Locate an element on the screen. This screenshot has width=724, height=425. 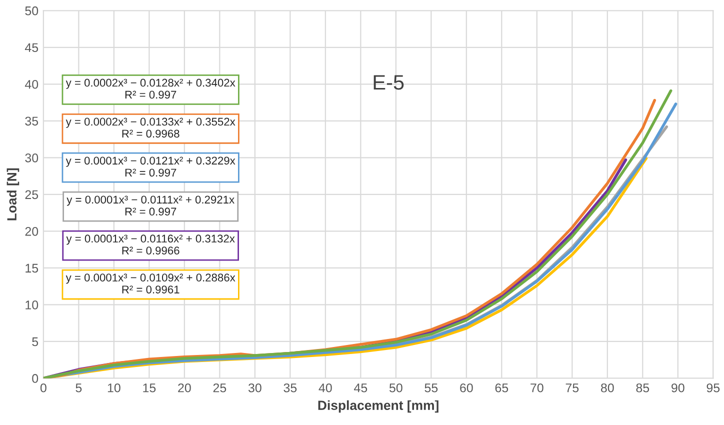
x-tick-label: 95 is located at coordinates (713, 387).